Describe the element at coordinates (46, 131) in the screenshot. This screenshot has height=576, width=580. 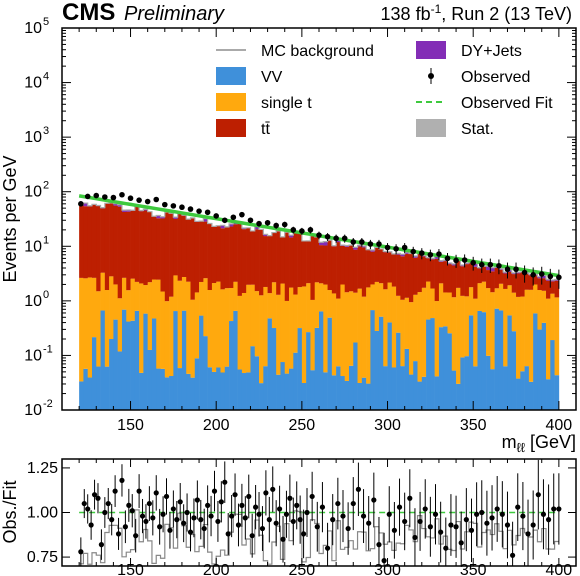
I see `y-tick-exponent: 3` at that location.